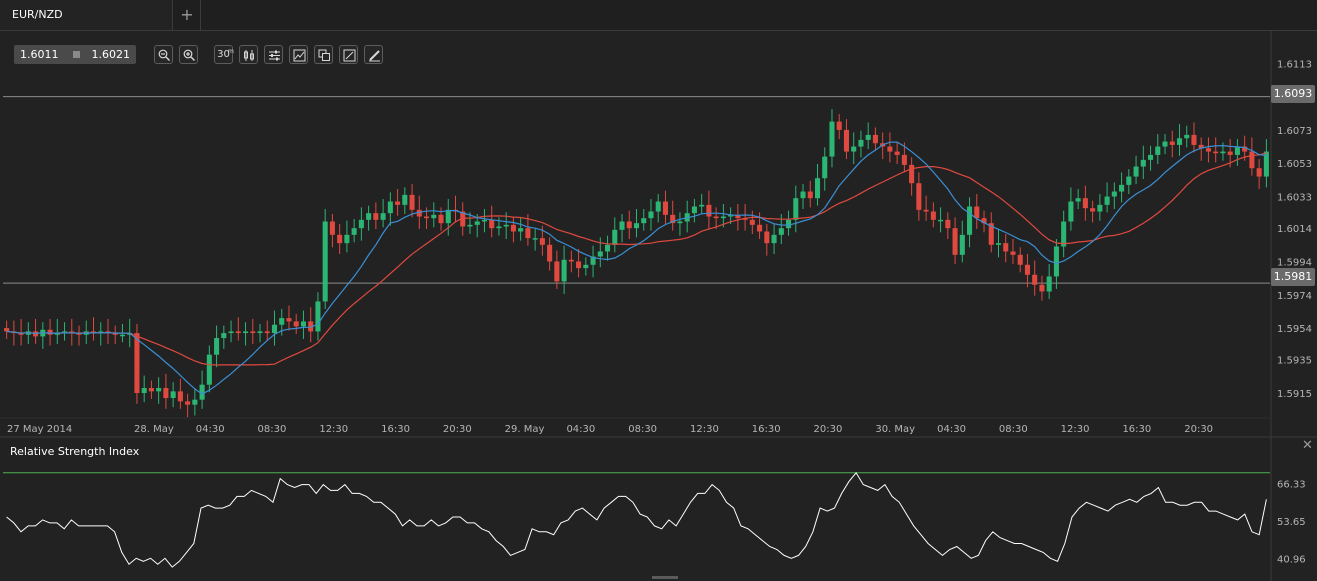  What do you see at coordinates (1293, 277) in the screenshot?
I see `lower-line-price-badge: 1.5981` at bounding box center [1293, 277].